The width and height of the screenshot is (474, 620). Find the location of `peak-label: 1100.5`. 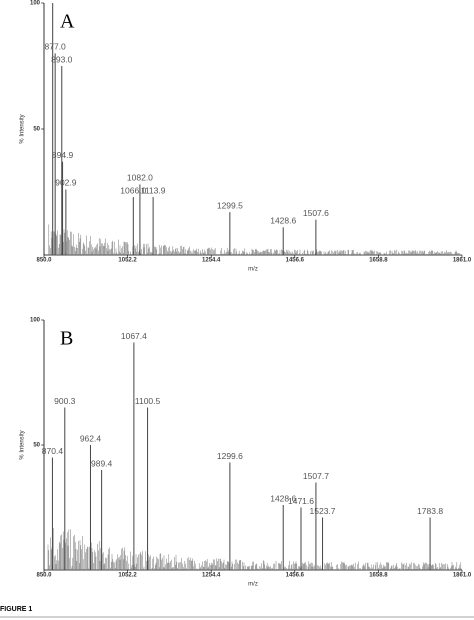

peak-label: 1100.5 is located at coordinates (148, 401).